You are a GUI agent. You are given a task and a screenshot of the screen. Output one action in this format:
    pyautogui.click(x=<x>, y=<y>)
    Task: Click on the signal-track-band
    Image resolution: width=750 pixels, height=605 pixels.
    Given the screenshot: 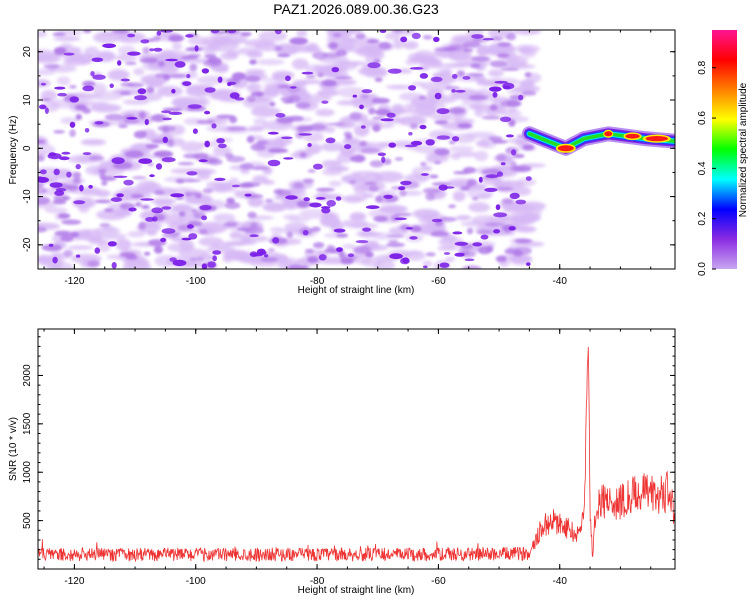 What is the action you would take?
    pyautogui.click(x=601, y=141)
    